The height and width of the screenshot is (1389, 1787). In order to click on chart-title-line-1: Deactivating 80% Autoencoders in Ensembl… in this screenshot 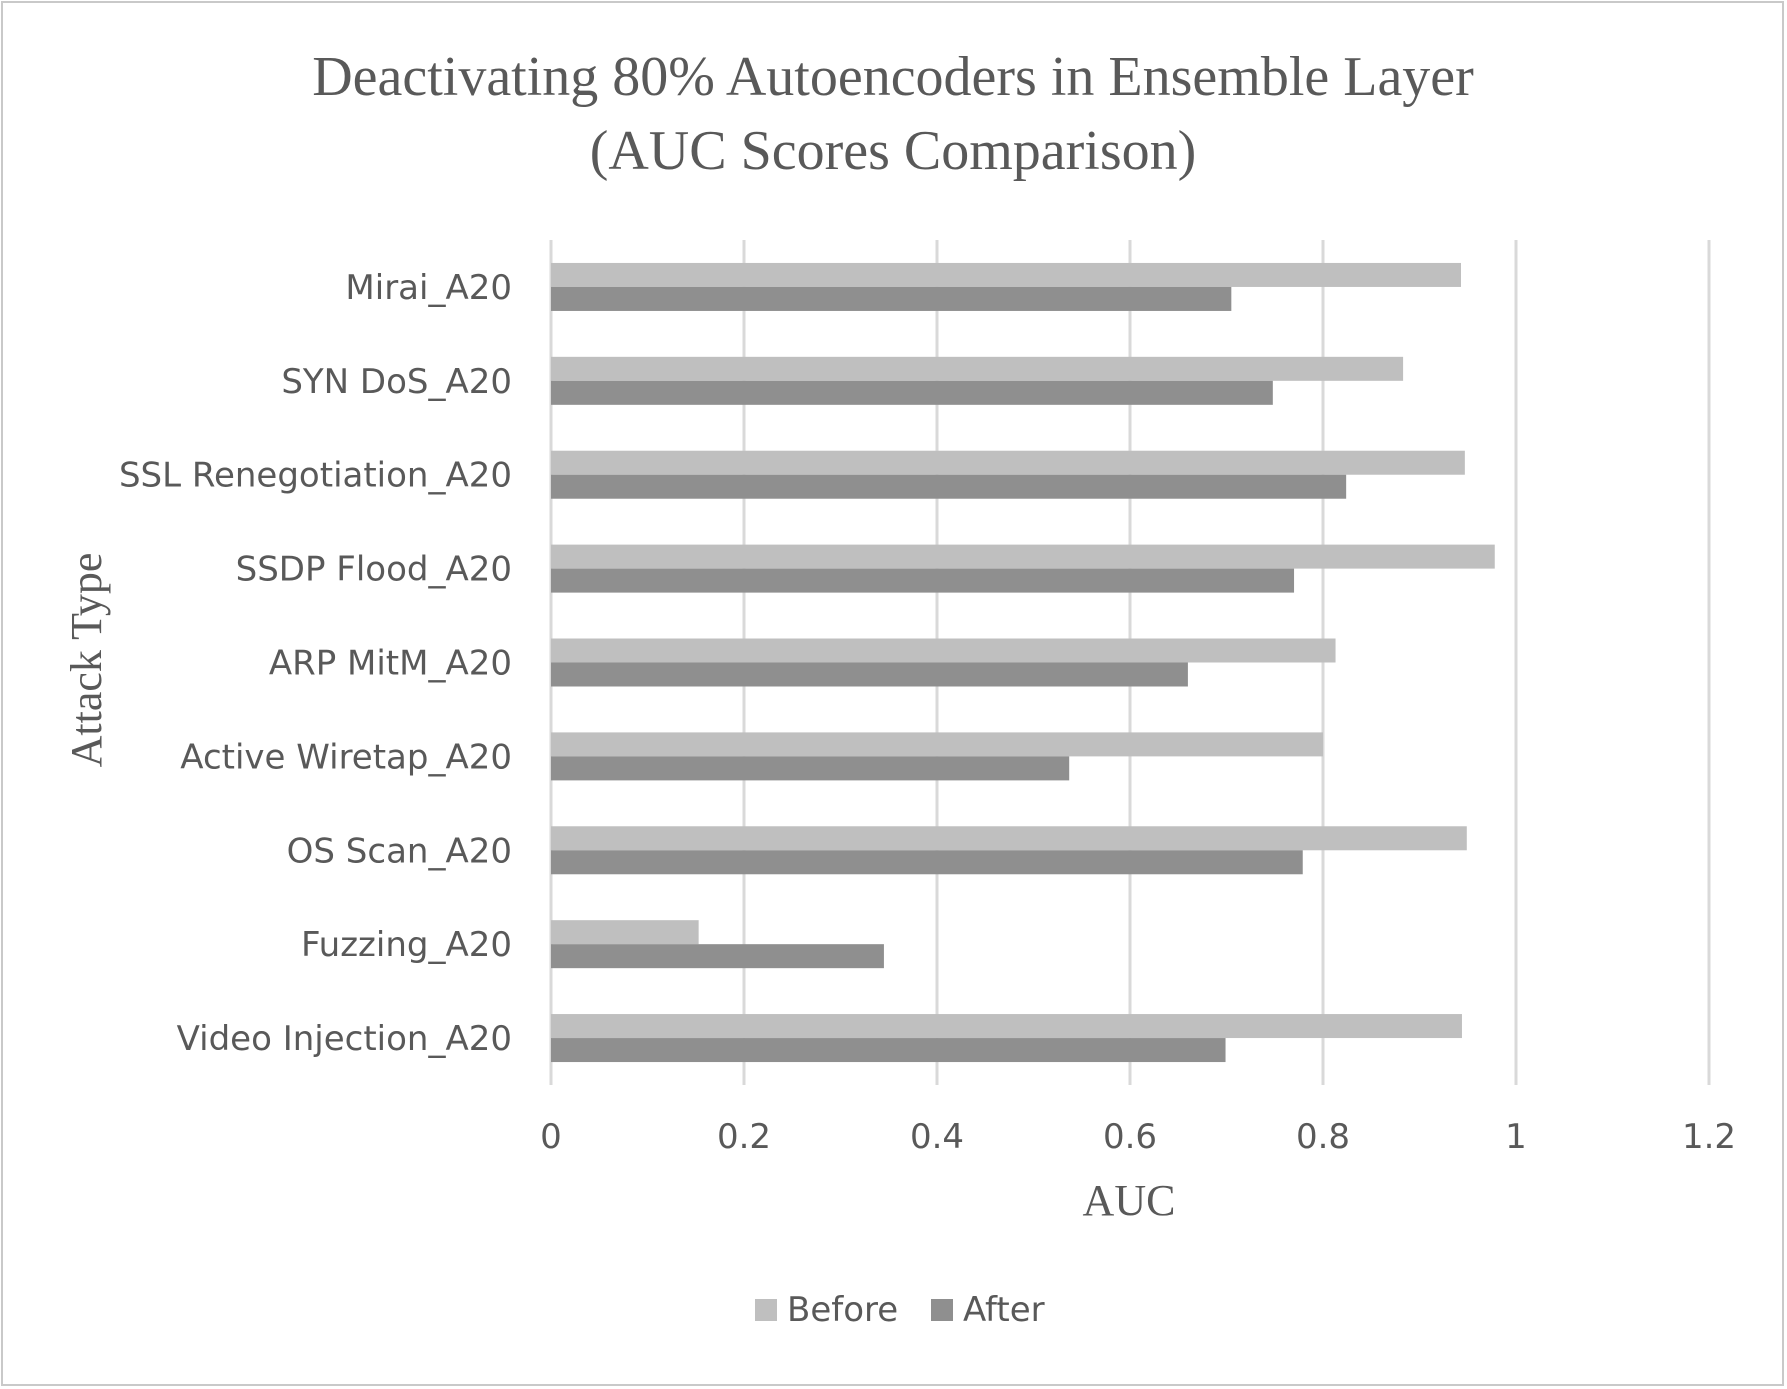, I will do `click(893, 77)`.